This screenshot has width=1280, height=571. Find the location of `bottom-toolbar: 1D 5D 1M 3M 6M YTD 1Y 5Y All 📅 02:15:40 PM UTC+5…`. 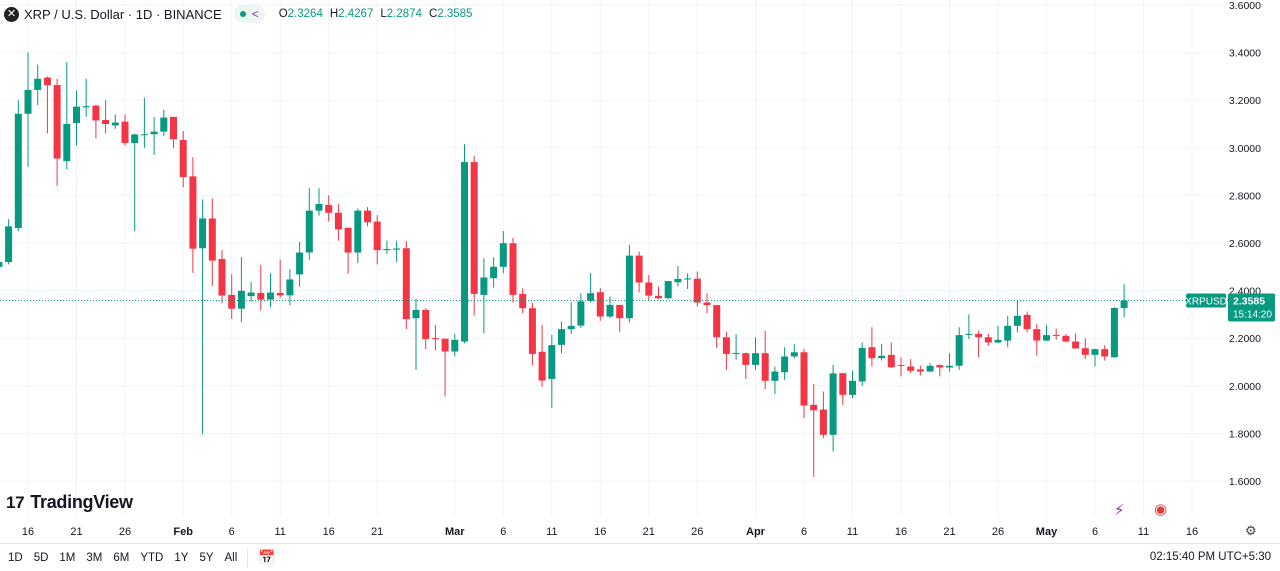

bottom-toolbar: 1D 5D 1M 3M 6M YTD 1Y 5Y All 📅 02:15:40 PM UTC+5… is located at coordinates (640, 557).